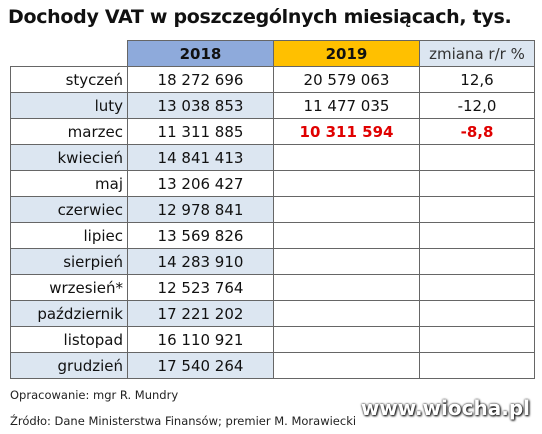 The height and width of the screenshot is (434, 542). Describe the element at coordinates (200, 235) in the screenshot. I see `value-cell: 13 569 826` at that location.